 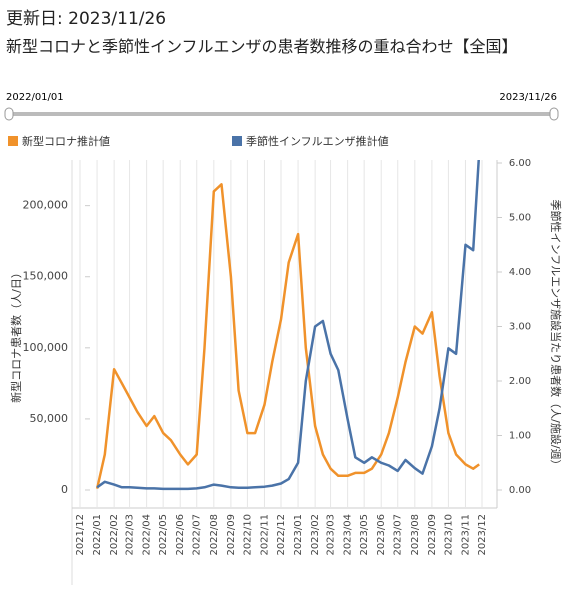 What do you see at coordinates (16, 335) in the screenshot?
I see `y-axis-label: 新型コロナ患者数（人/日）` at bounding box center [16, 335].